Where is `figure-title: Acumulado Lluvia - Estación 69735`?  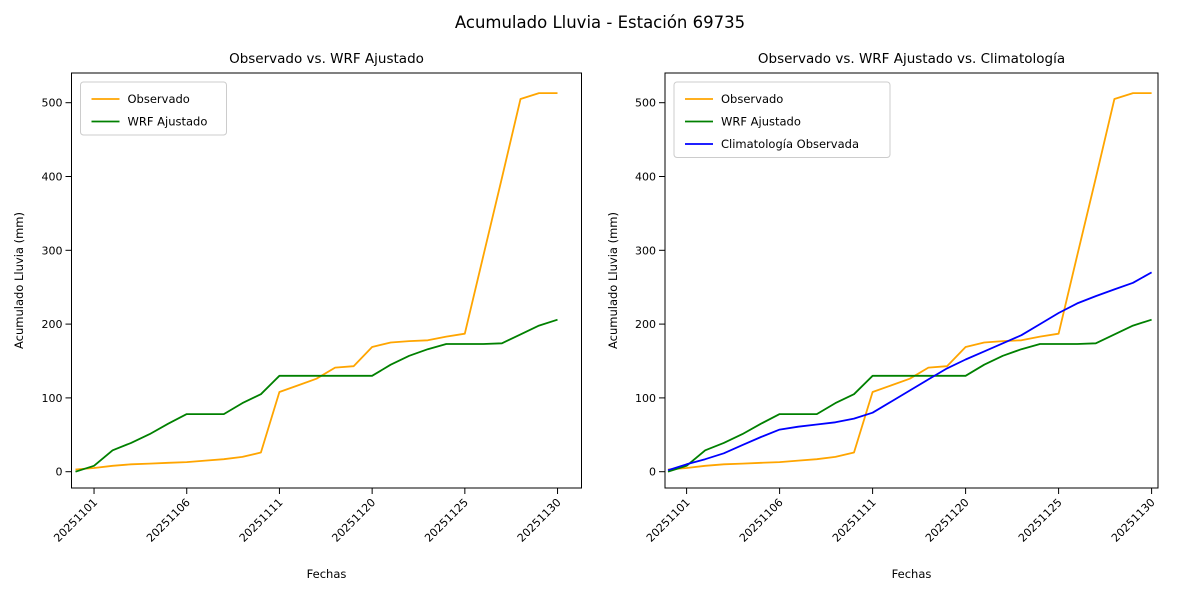 figure-title: Acumulado Lluvia - Estación 69735 is located at coordinates (600, 22).